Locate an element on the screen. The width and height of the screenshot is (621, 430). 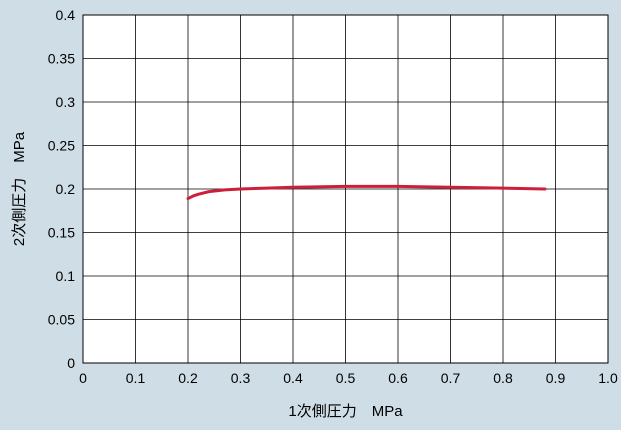
x-tick-label: 0.5 is located at coordinates (346, 378).